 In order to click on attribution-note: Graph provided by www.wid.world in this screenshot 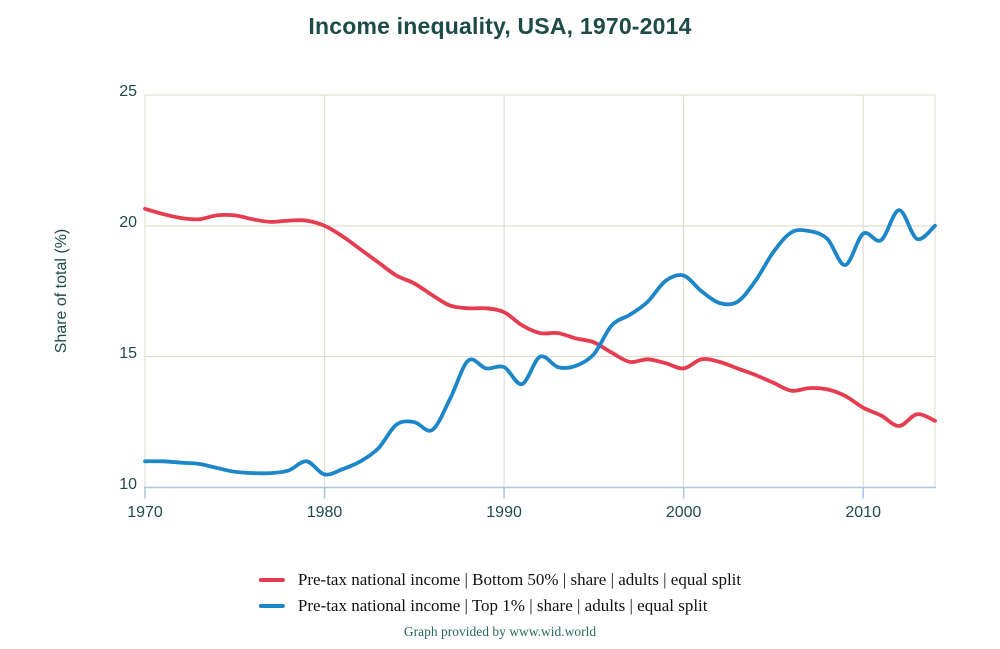, I will do `click(500, 631)`.